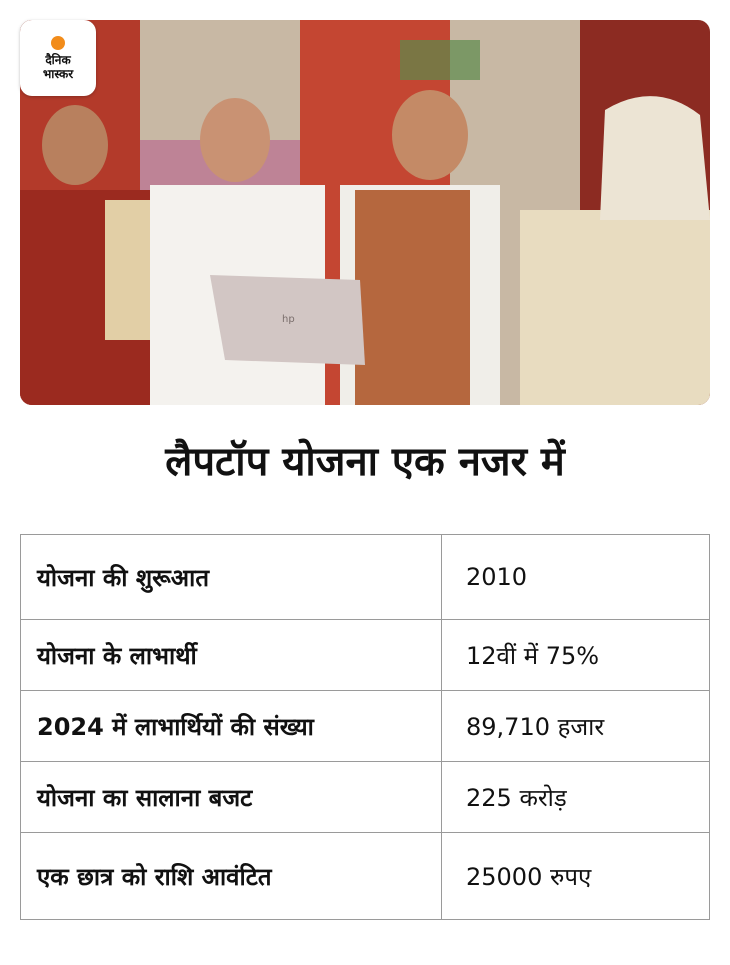  I want to click on row-label: 2024 में लाभार्थियों की संख्या, so click(231, 726).